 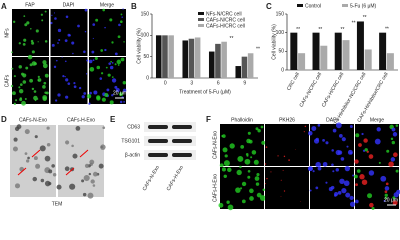 What do you see at coordinates (33, 120) in the screenshot?
I see `image-label: CAFs-N-Exo` at bounding box center [33, 120].